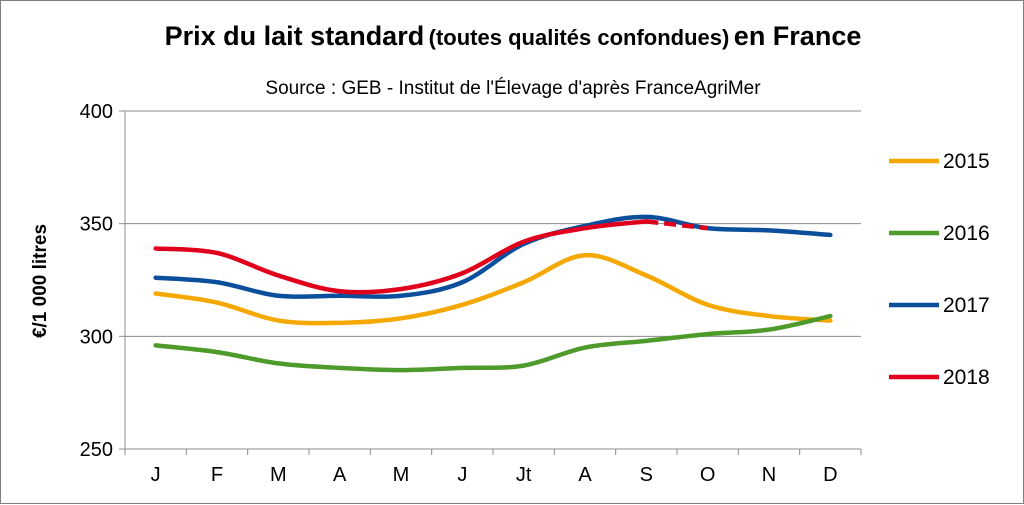 The width and height of the screenshot is (1024, 505). Describe the element at coordinates (939, 269) in the screenshot. I see `legend: 2015 2016 2017 2018` at that location.